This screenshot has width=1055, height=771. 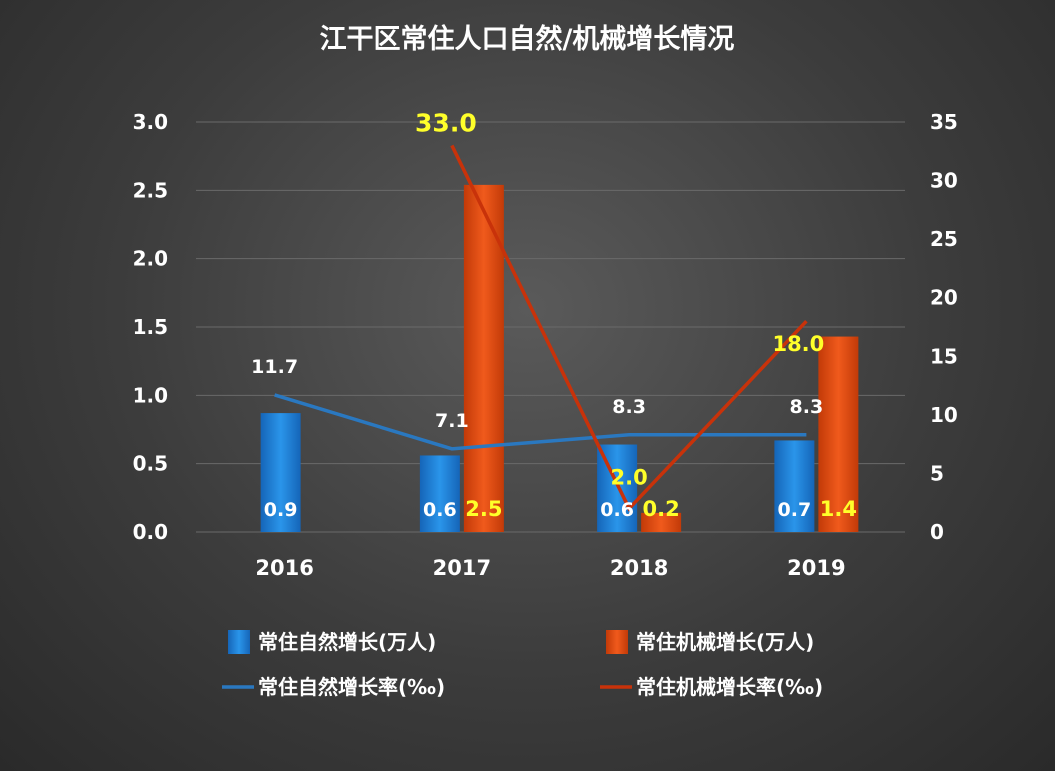 What do you see at coordinates (150, 464) in the screenshot?
I see `left-tick-label: 0.5` at bounding box center [150, 464].